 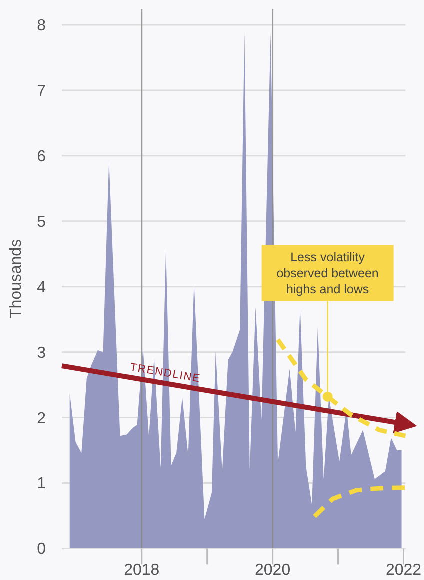 What do you see at coordinates (41, 91) in the screenshot?
I see `y-tick-label: 7` at bounding box center [41, 91].